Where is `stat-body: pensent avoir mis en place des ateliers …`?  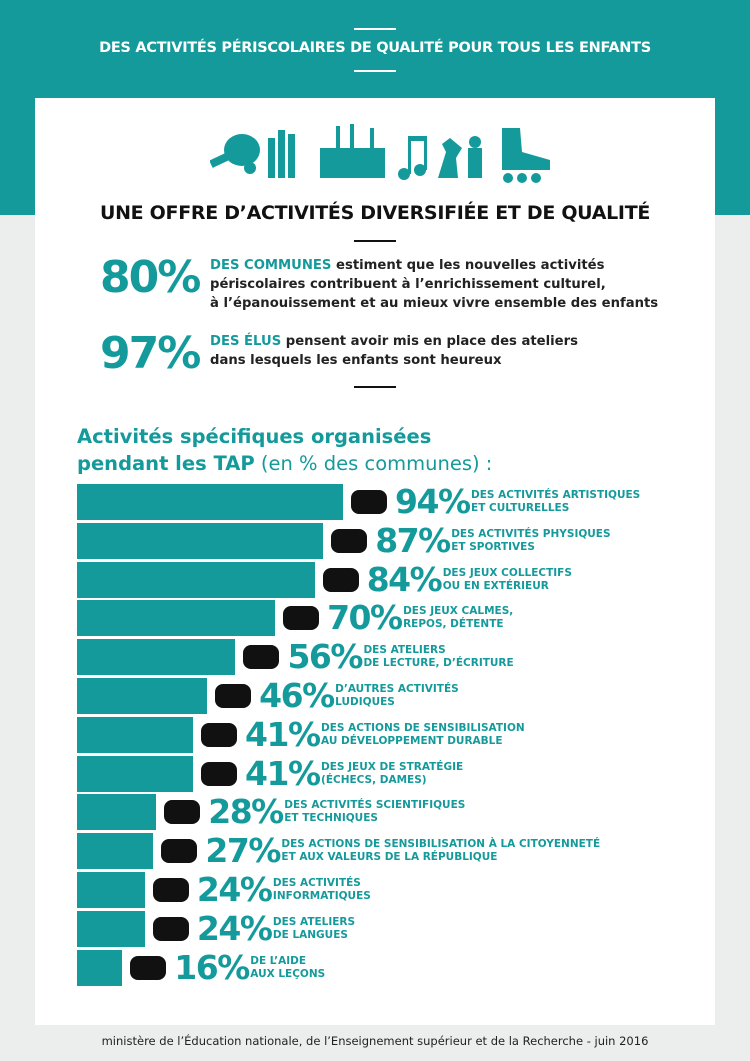
stat-body: pensent avoir mis en place des ateliers … is located at coordinates (394, 351).